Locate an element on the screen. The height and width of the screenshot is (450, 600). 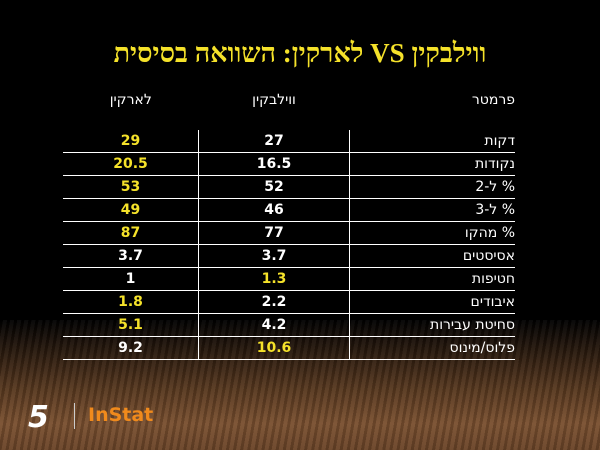
table-row: % ל-2 52 53 is located at coordinates (289, 187).